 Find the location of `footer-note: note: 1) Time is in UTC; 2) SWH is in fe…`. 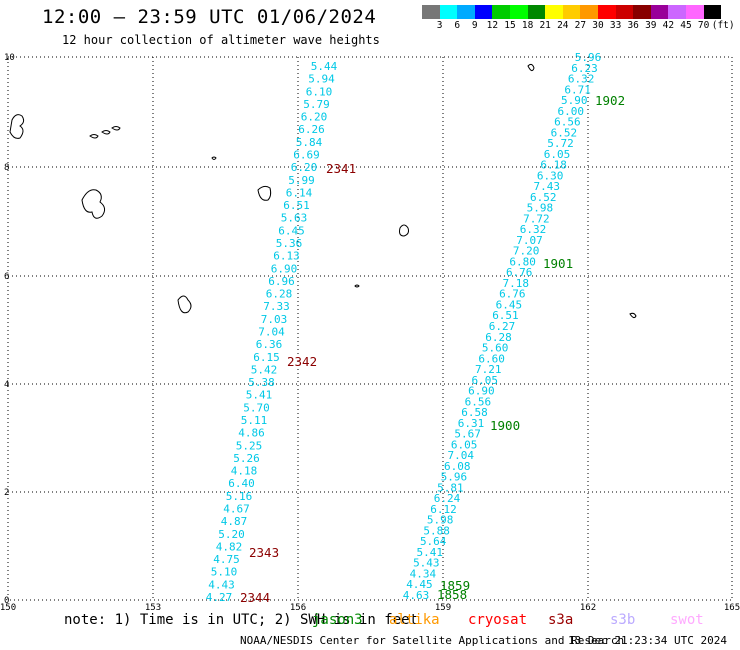

footer-note: note: 1) Time is in UTC; 2) SWH is in fe… is located at coordinates (241, 620).